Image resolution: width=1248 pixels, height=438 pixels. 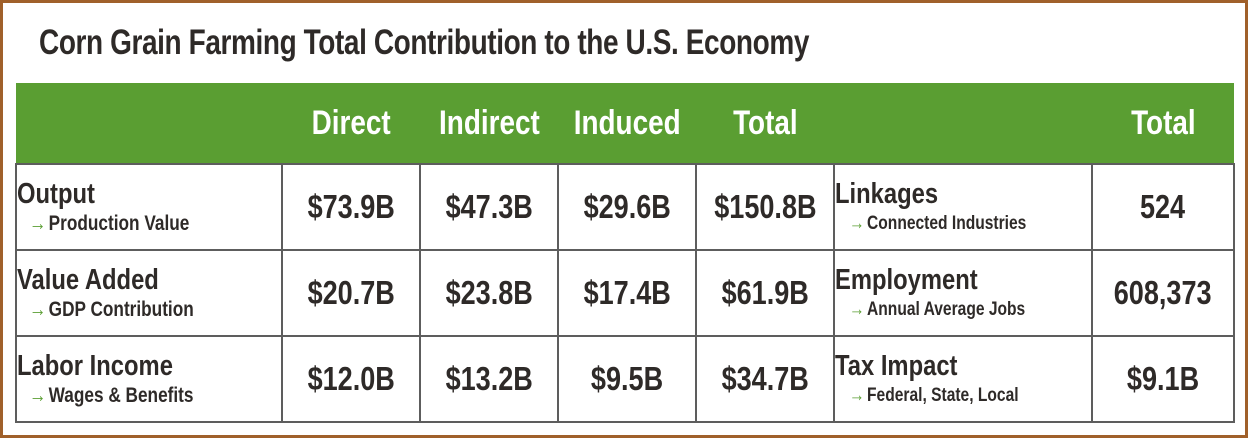 I want to click on row-label-cell: Labor Income → Wages & Benefits, so click(x=149, y=379).